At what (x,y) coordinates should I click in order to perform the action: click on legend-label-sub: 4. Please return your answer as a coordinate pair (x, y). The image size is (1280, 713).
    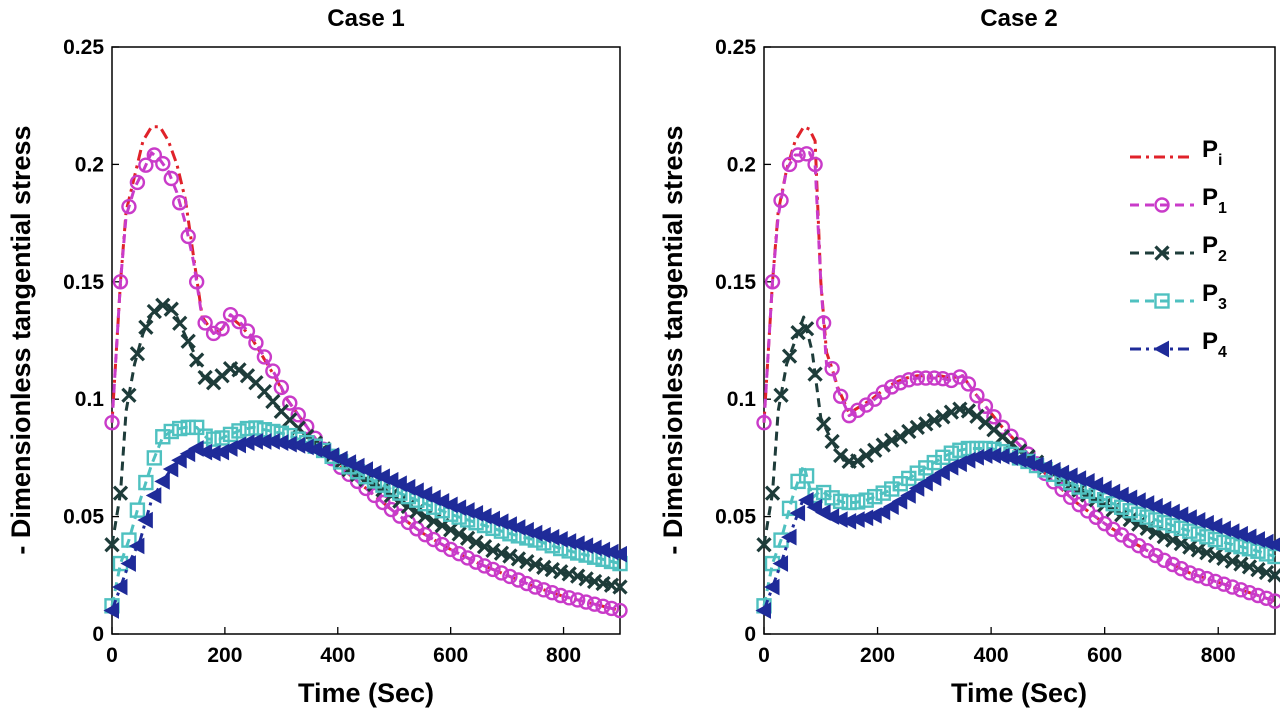
    Looking at the image, I should click on (1222, 352).